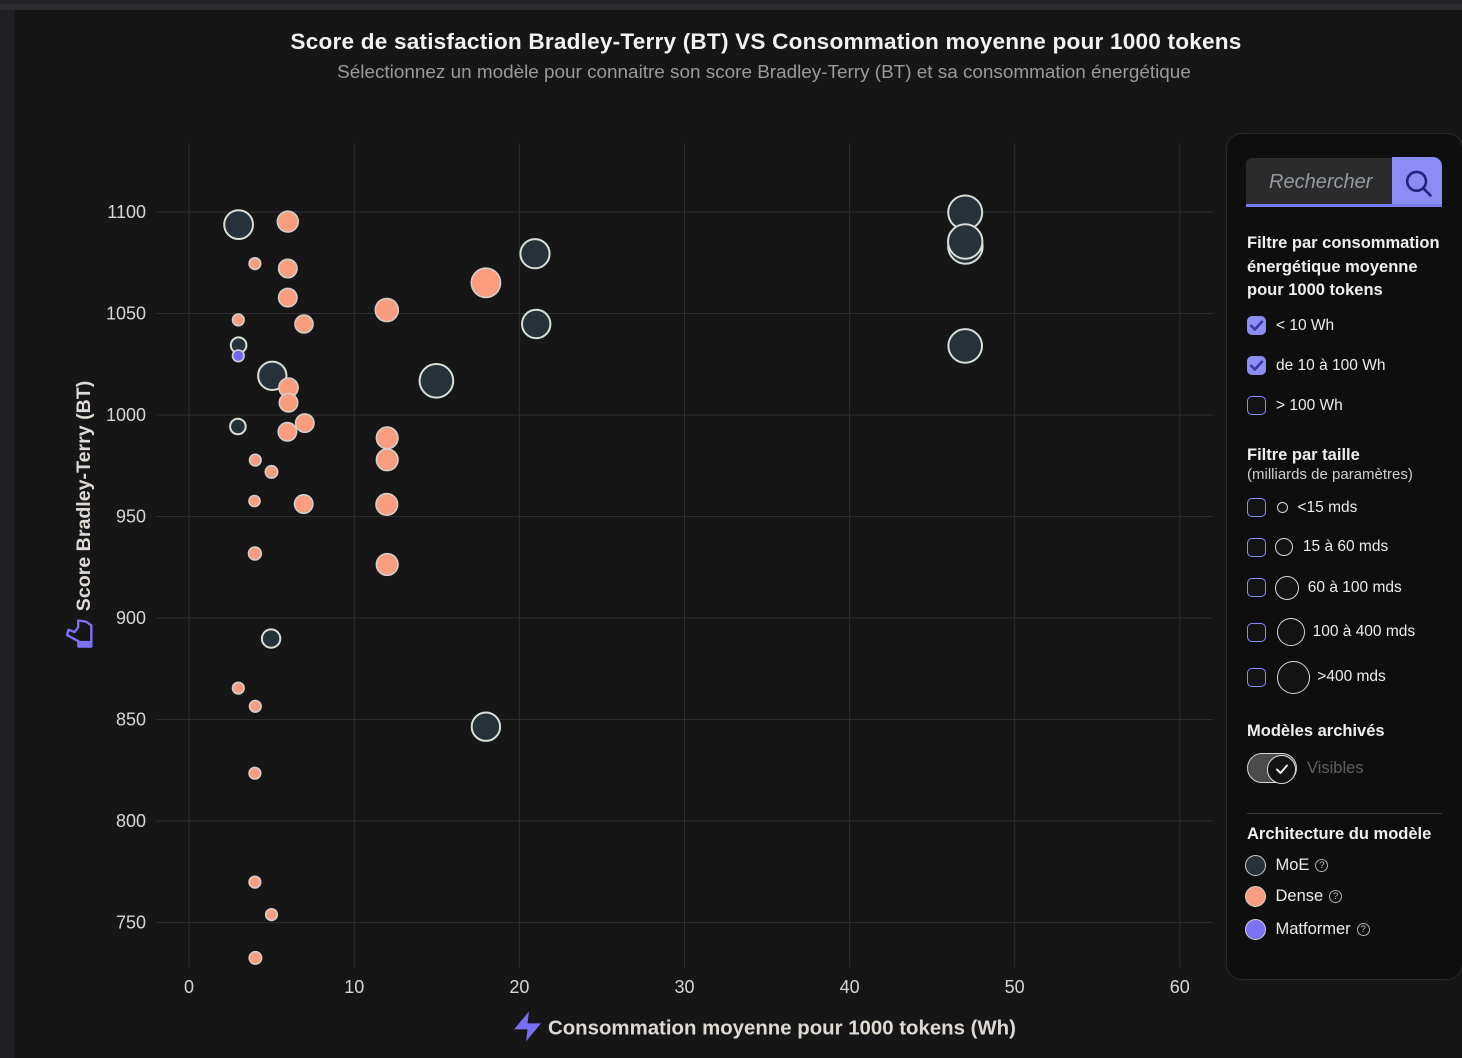 The height and width of the screenshot is (1058, 1462). I want to click on svg-text: Score Bradley-Terry (BT), so click(84, 496).